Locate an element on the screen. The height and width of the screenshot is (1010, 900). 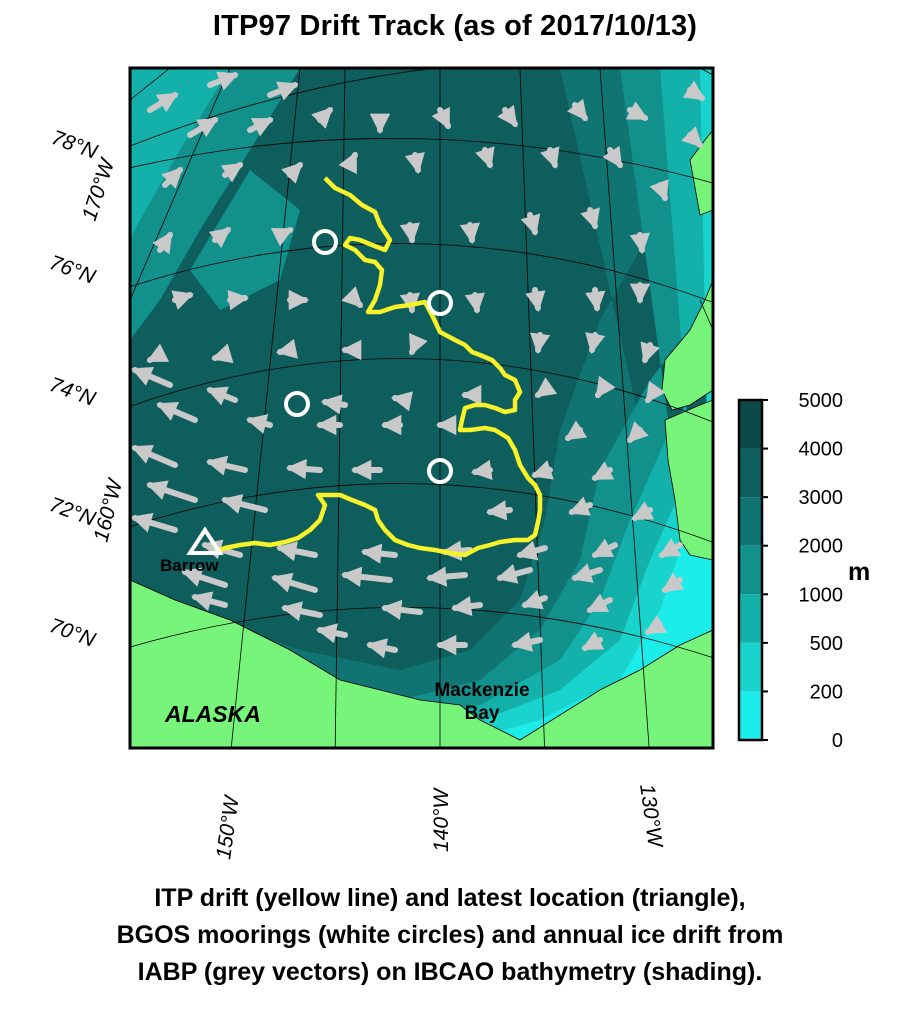
mooring-c is located at coordinates (297, 404).